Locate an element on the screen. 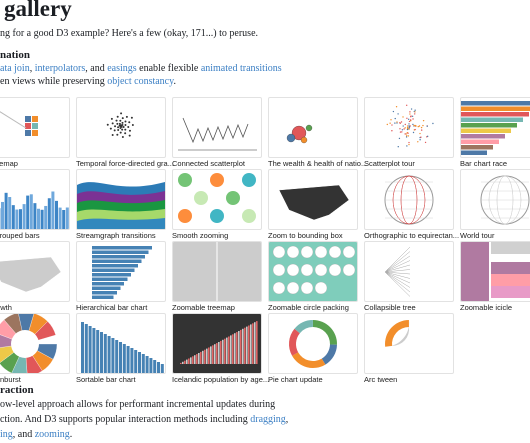  link: ing is located at coordinates (6, 434).